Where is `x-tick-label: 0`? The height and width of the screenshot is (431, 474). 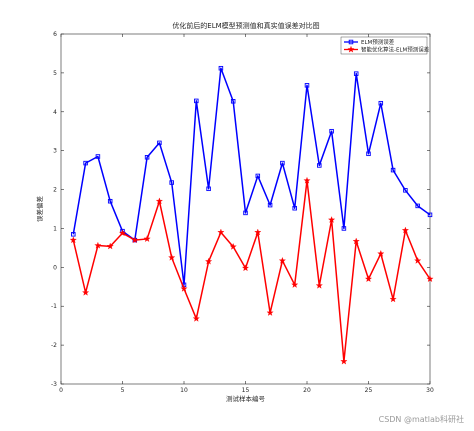 x-tick-label: 0 is located at coordinates (61, 390).